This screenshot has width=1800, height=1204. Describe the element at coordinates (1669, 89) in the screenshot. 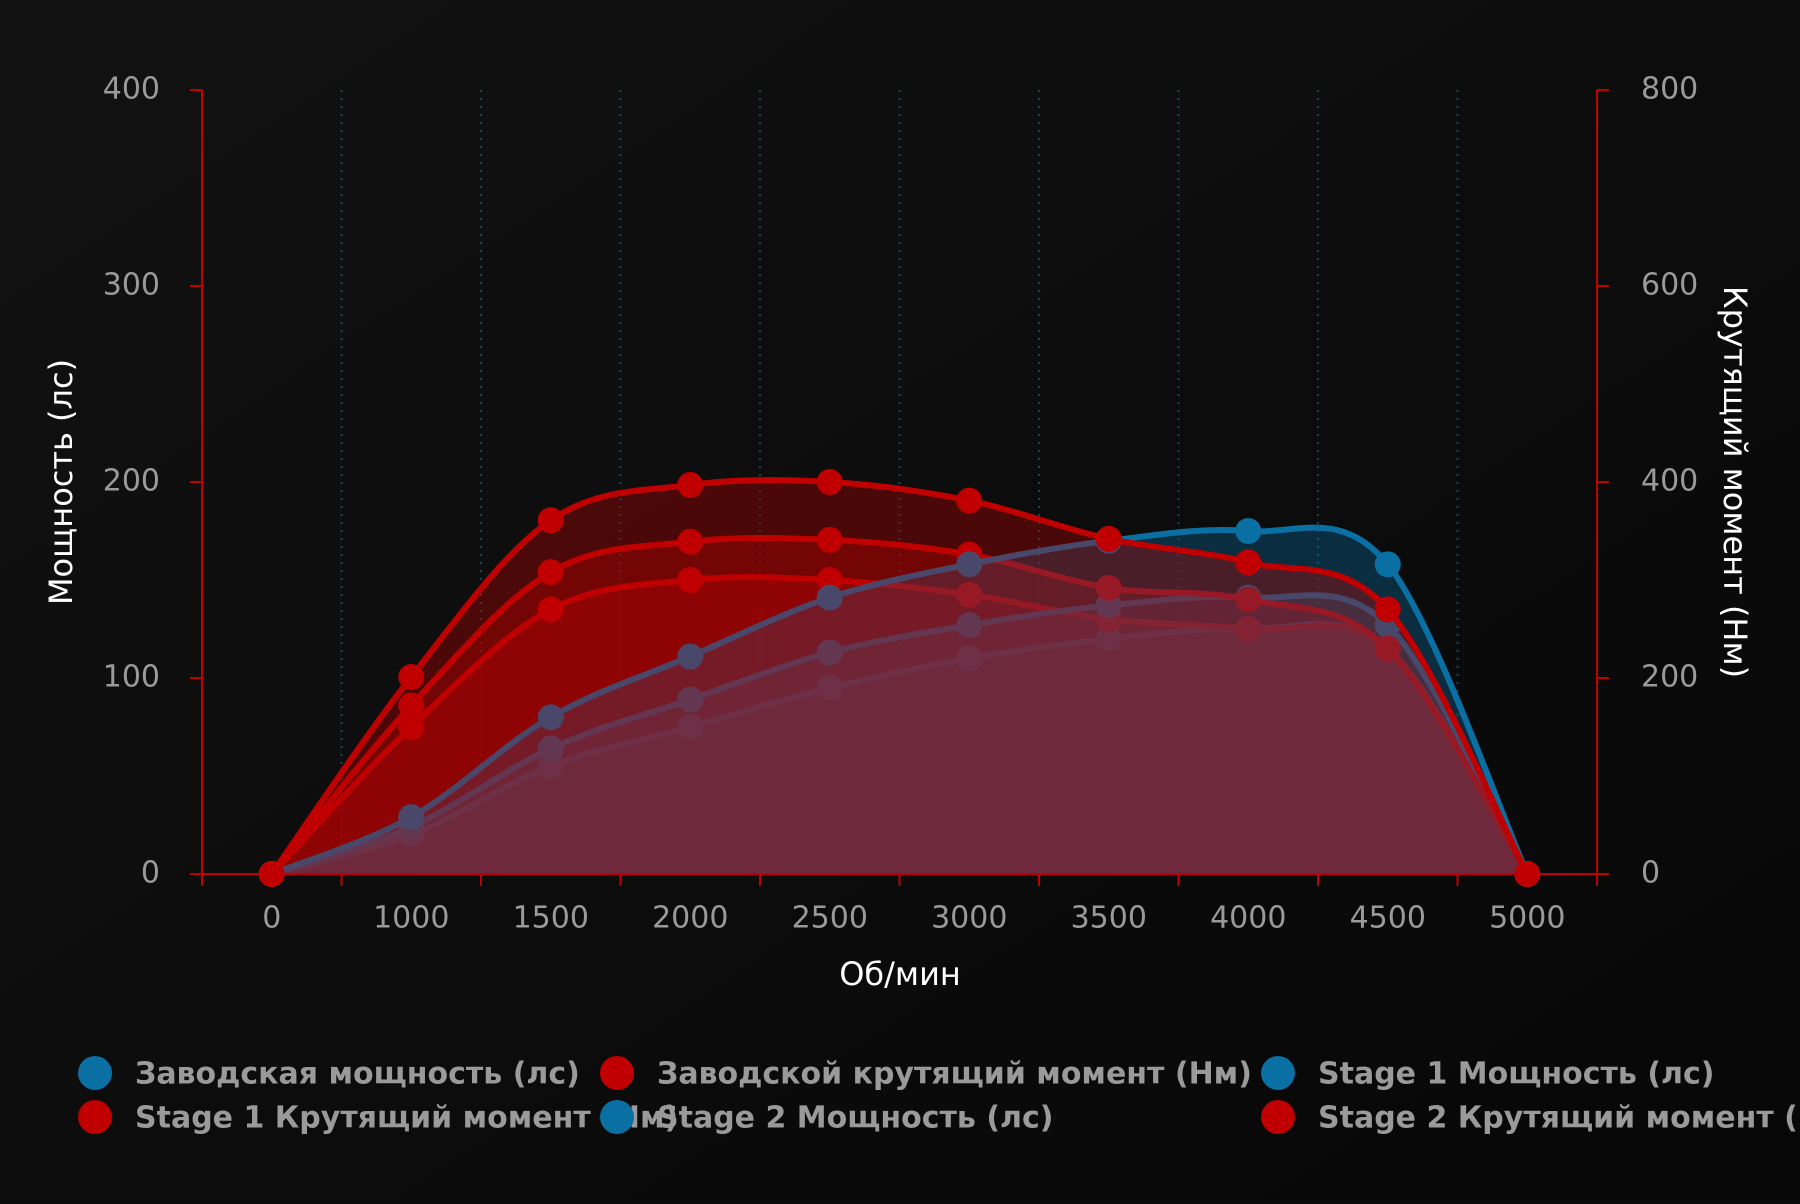

I see `y2-tick-label: 800` at that location.